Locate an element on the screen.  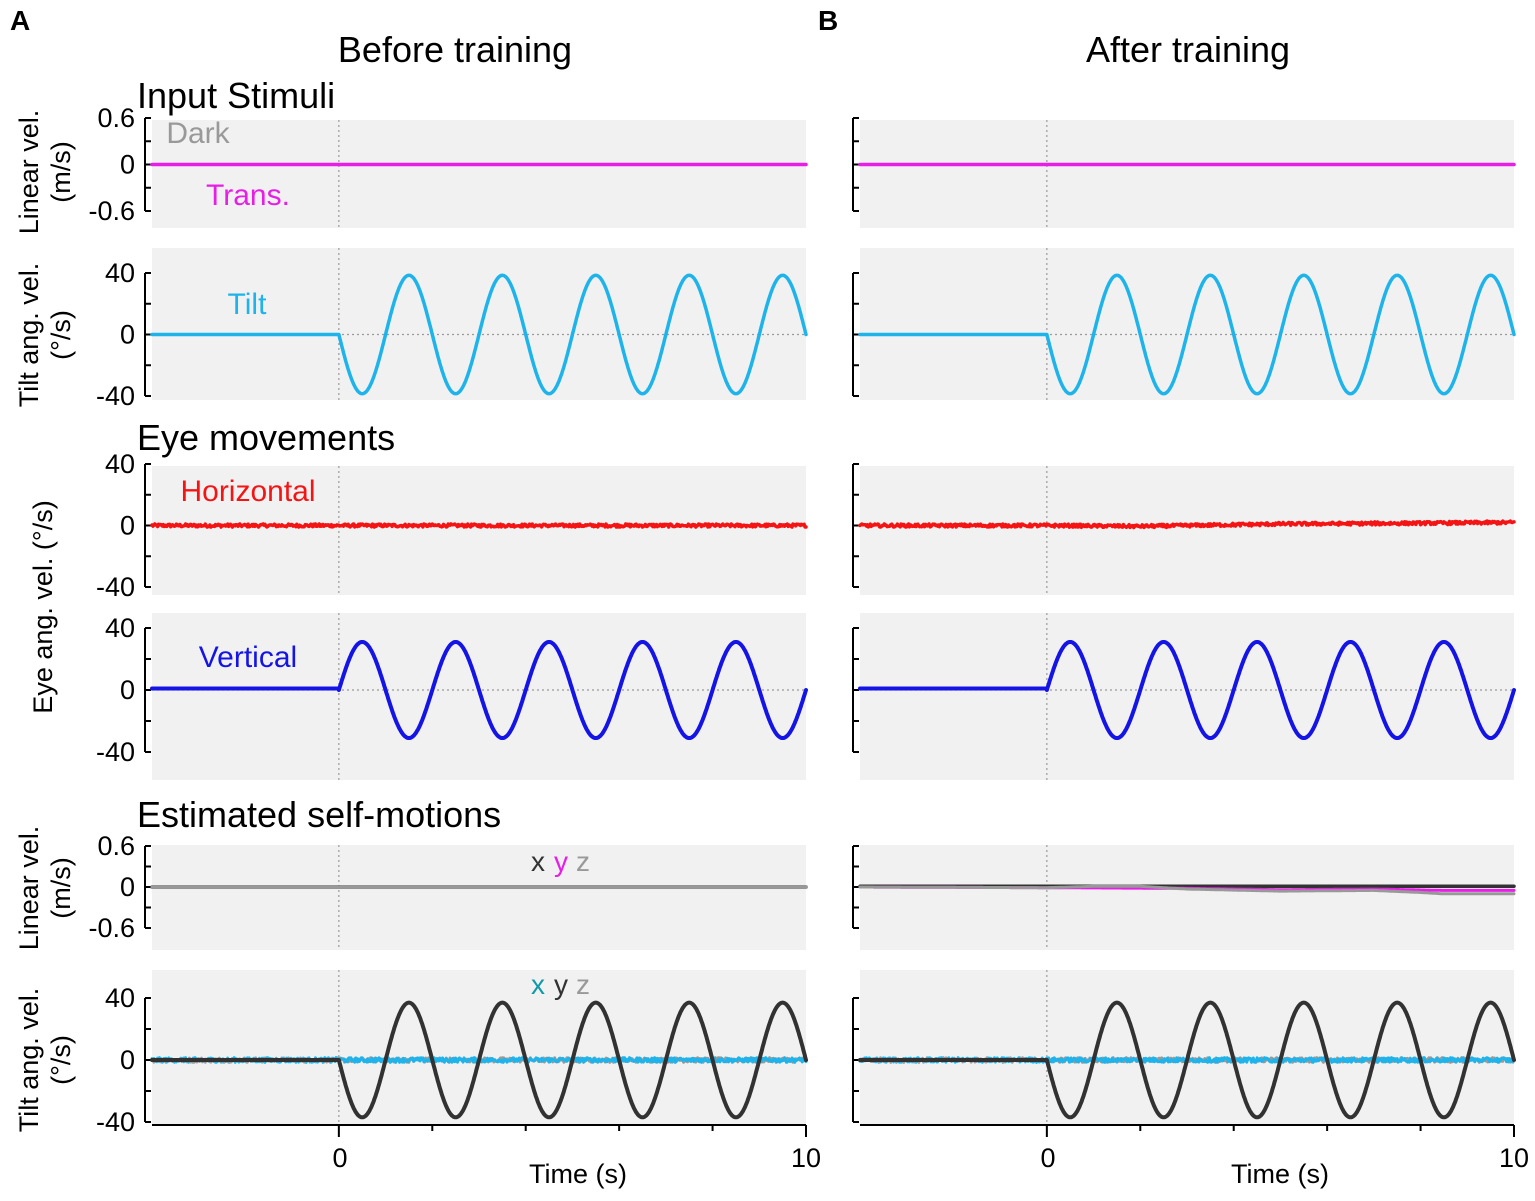
column-title-before: Before training is located at coordinates (455, 49).